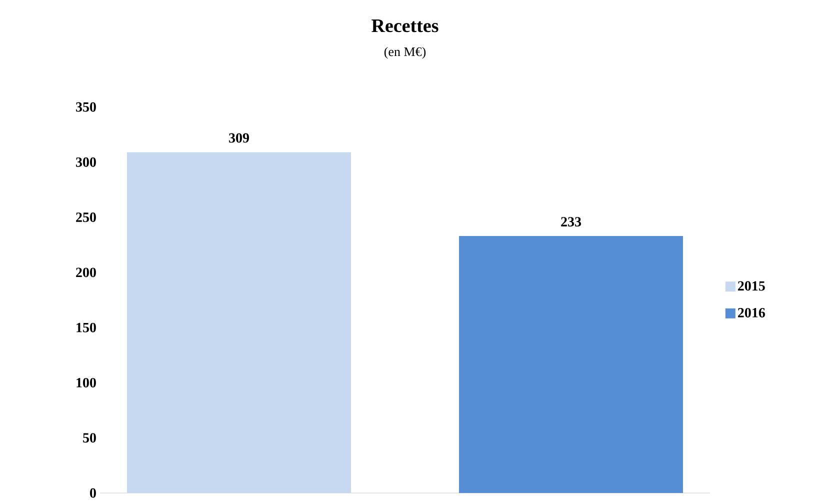 The image size is (839, 502). I want to click on data-label: 309, so click(239, 138).